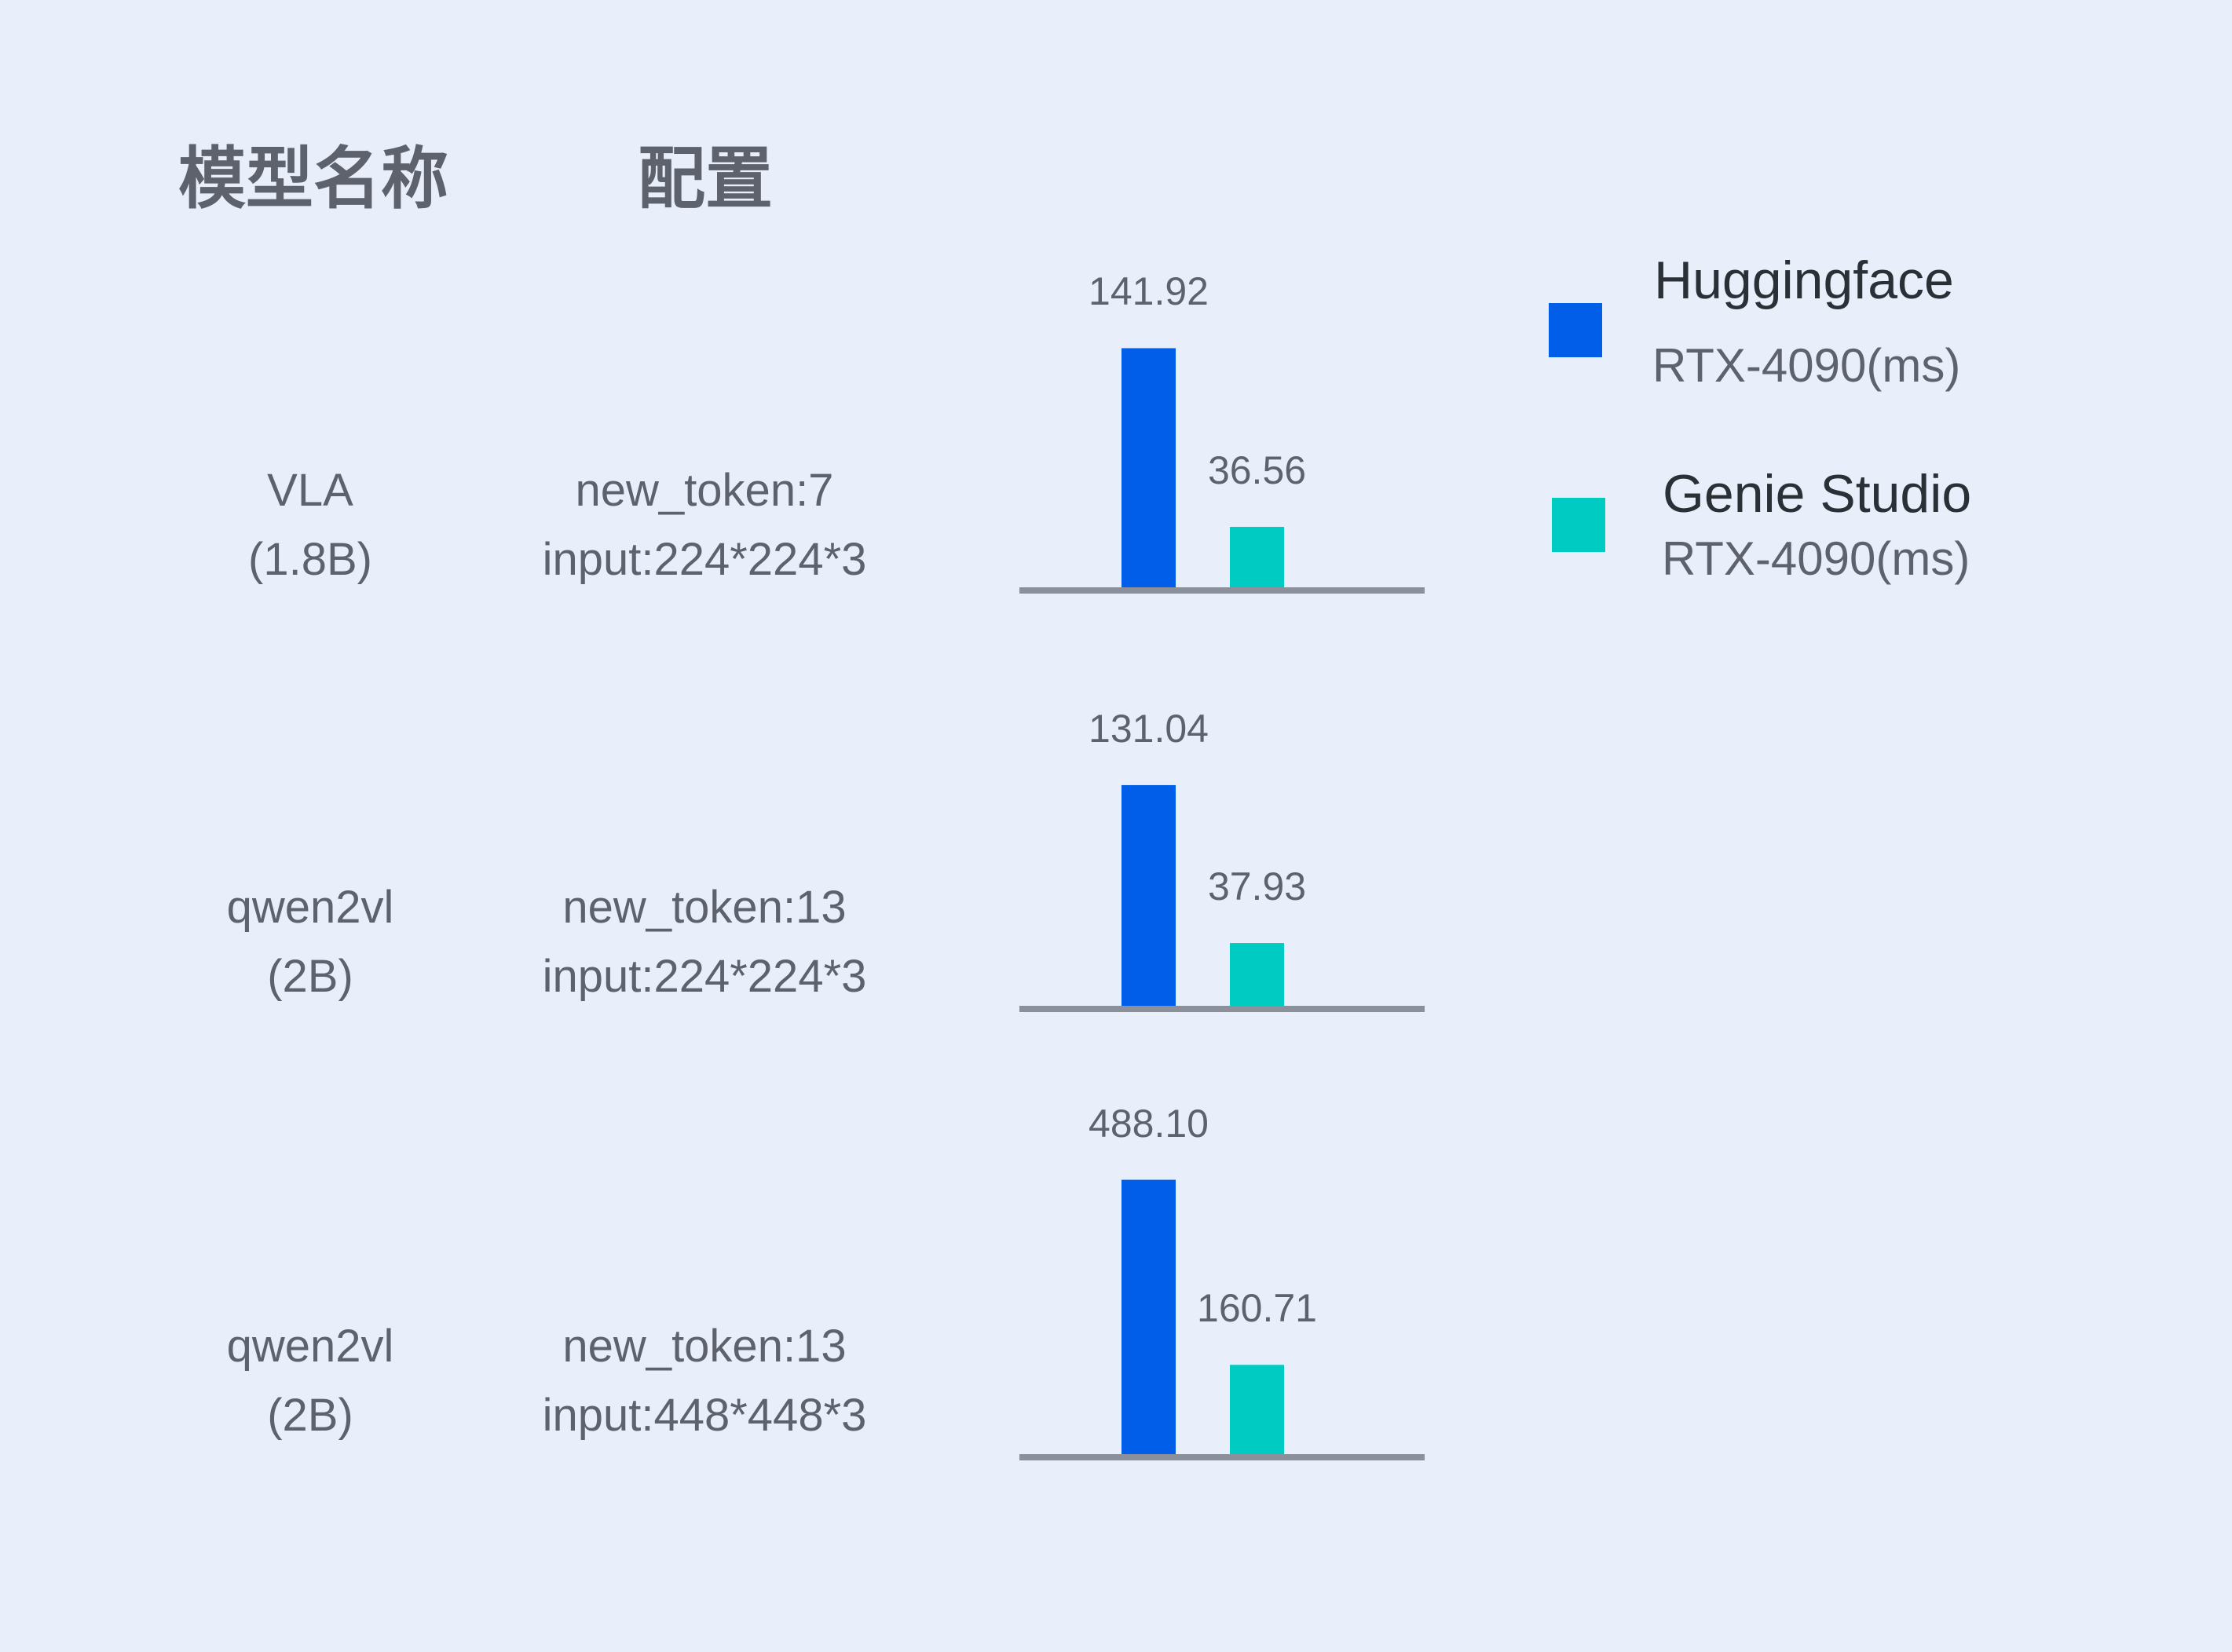 This screenshot has height=1652, width=2232. What do you see at coordinates (310, 559) in the screenshot?
I see `model-size: (1.8B)` at bounding box center [310, 559].